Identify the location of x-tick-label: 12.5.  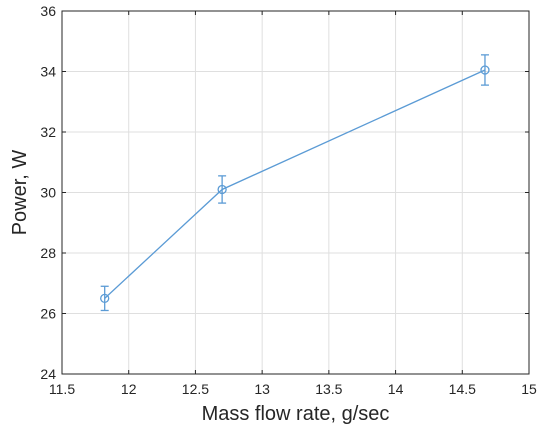
(195, 389).